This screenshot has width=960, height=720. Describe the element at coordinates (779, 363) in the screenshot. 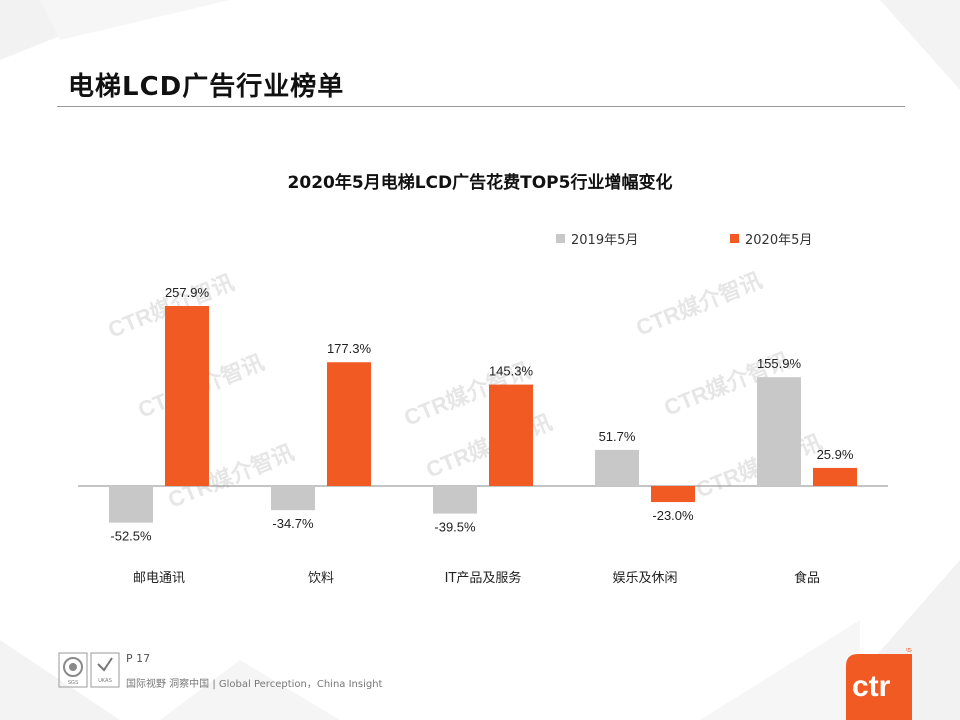

I see `data-label: 155.9%` at that location.